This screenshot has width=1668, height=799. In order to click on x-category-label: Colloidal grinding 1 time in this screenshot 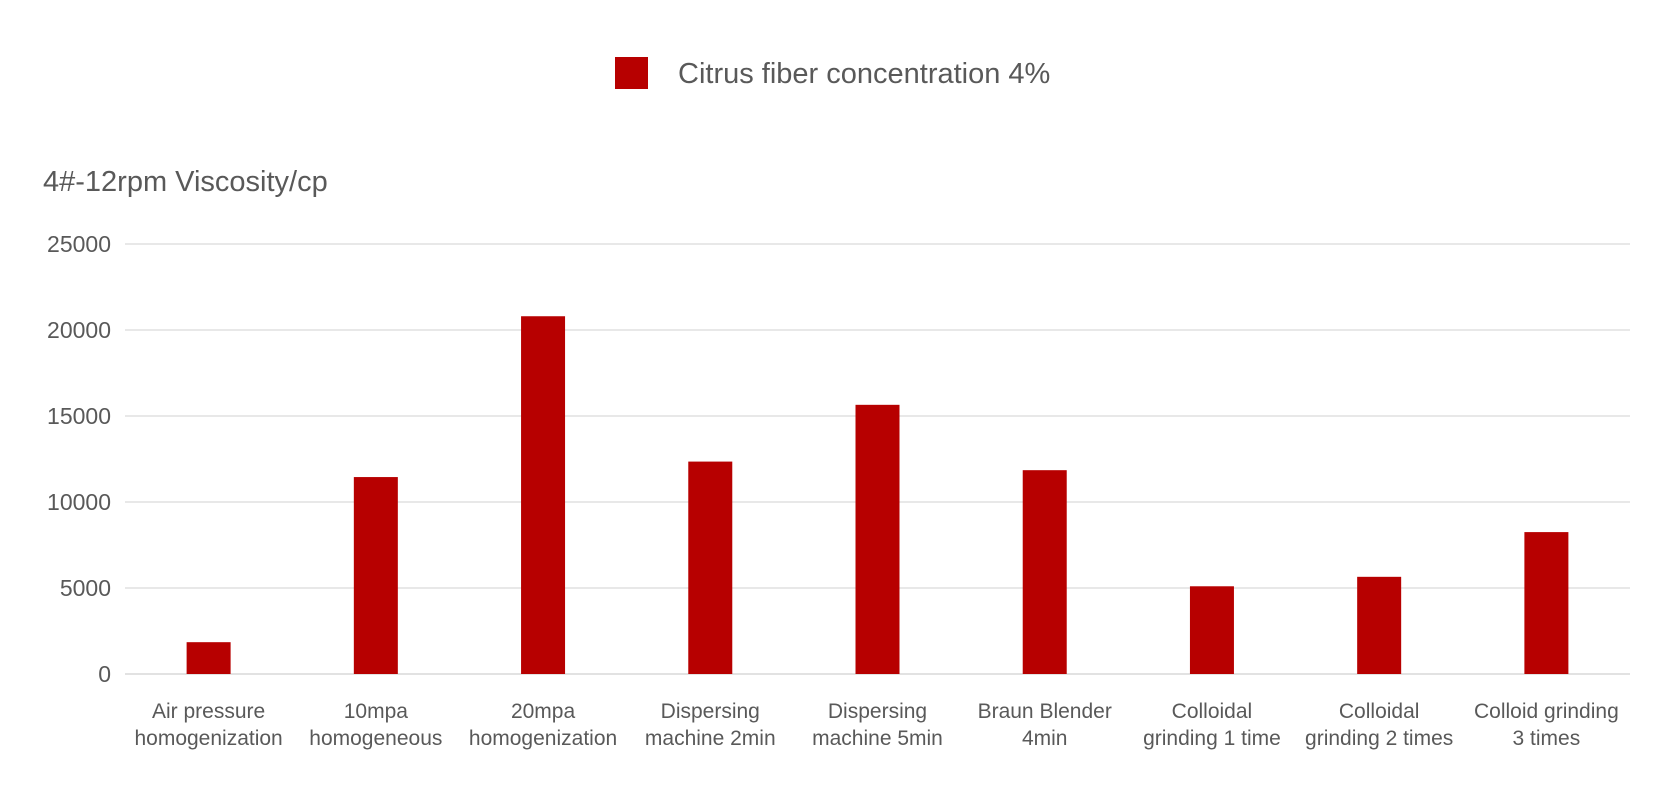, I will do `click(1212, 725)`.